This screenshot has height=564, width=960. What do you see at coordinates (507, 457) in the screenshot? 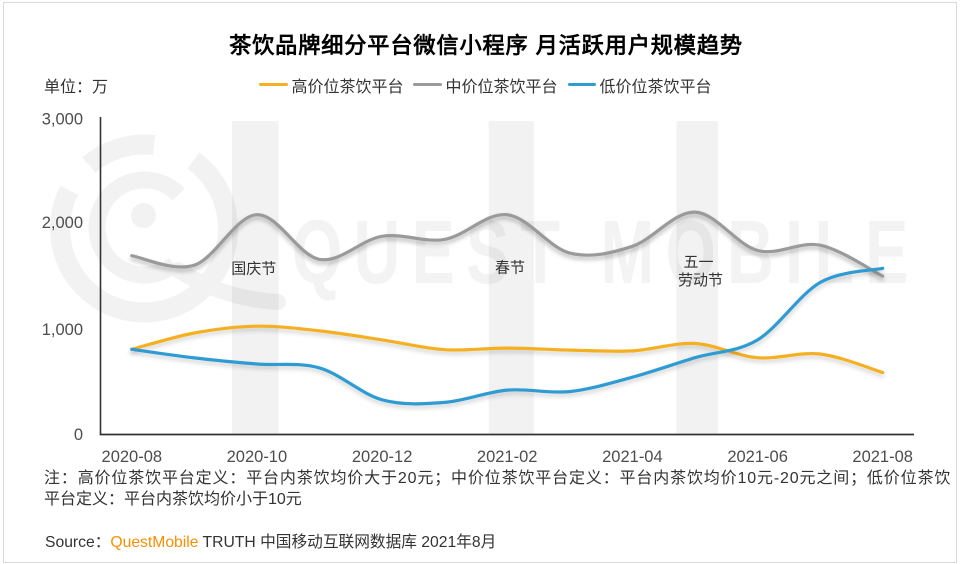
I see `svg-text: 2021-02` at bounding box center [507, 457].